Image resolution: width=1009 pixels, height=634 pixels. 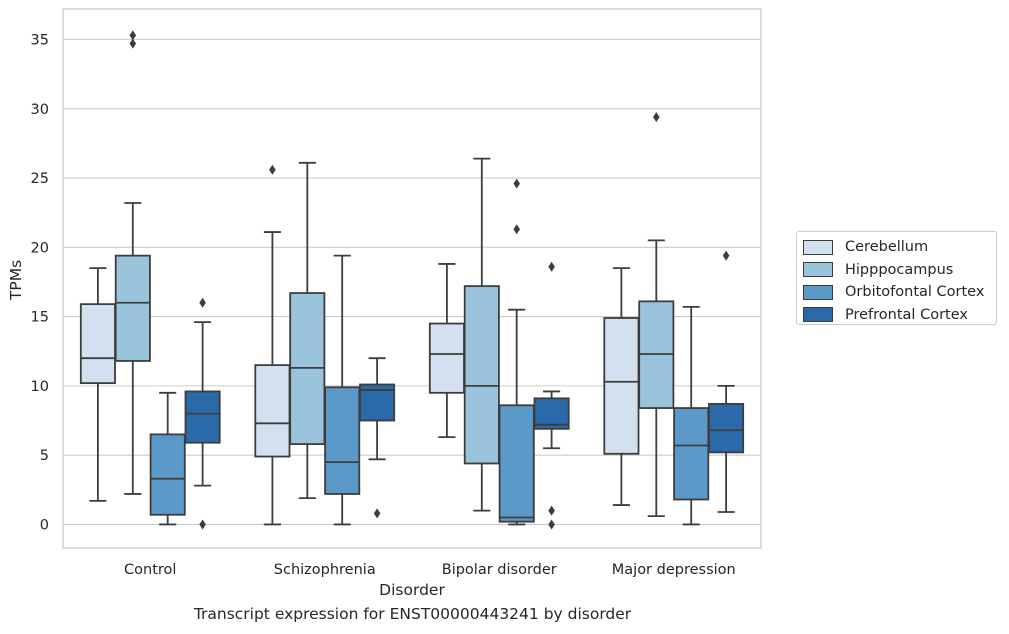 I want to click on box-prefrontal-cortex-schizophrenia, so click(x=377, y=438).